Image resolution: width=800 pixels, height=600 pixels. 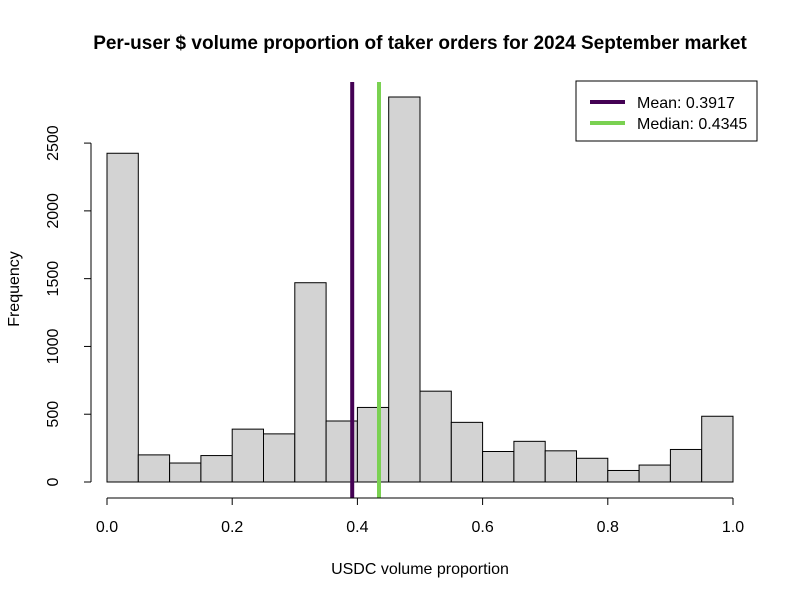 What do you see at coordinates (53, 211) in the screenshot?
I see `y-tick-label: 2000` at bounding box center [53, 211].